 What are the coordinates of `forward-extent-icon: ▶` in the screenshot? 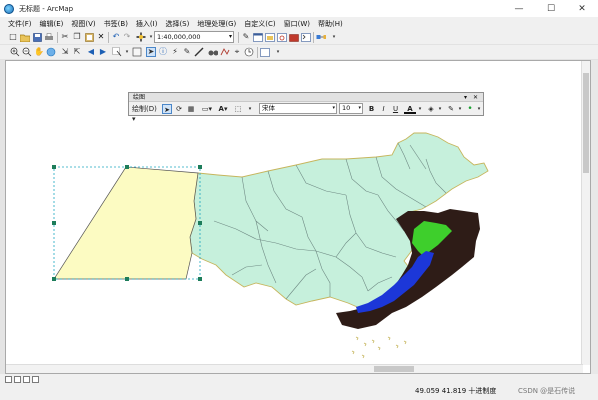 It's located at (103, 51).